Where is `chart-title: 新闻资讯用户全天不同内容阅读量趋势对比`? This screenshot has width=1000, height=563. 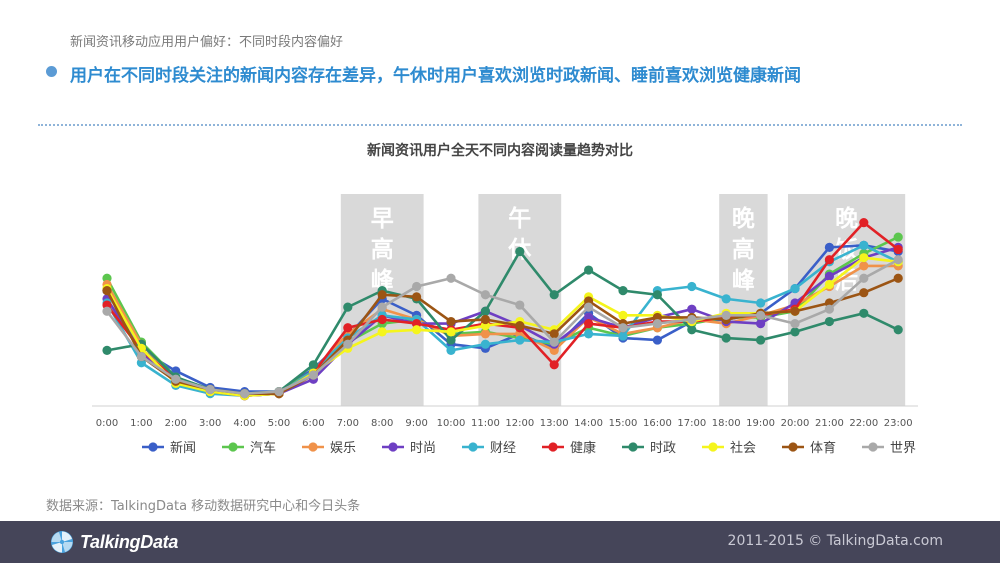 chart-title: 新闻资讯用户全天不同内容阅读量趋势对比 is located at coordinates (500, 151).